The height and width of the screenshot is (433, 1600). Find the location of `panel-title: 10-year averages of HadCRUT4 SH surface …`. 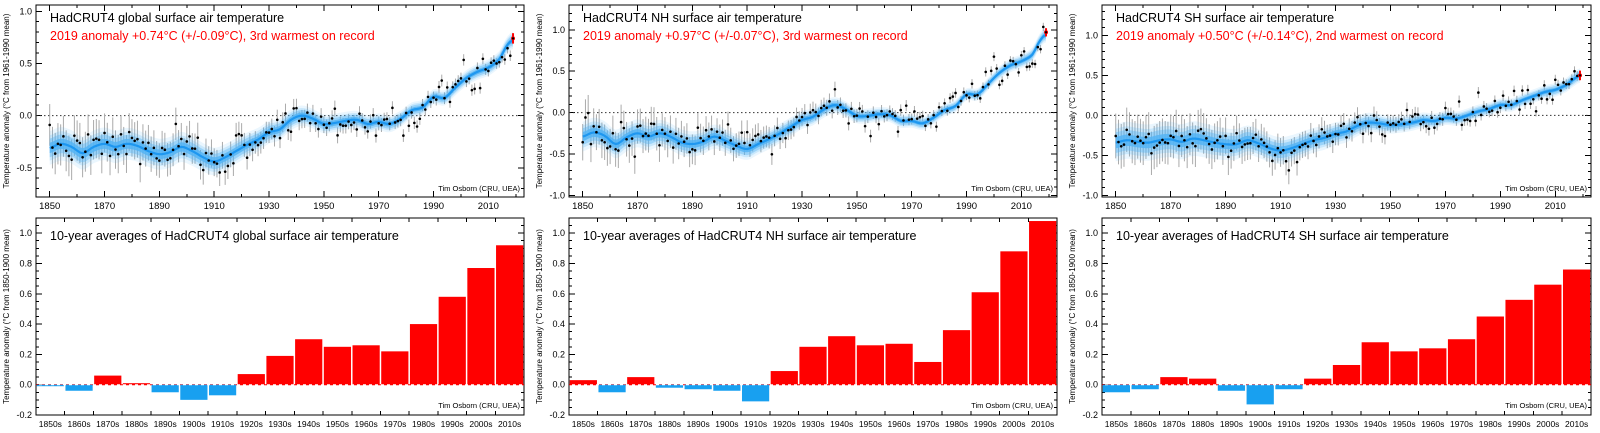

panel-title: 10-year averages of HadCRUT4 SH surface … is located at coordinates (1282, 236).